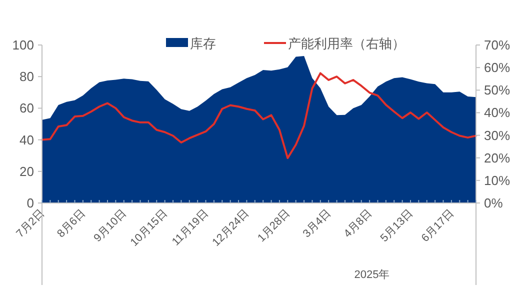 The height and width of the screenshot is (295, 522). Describe the element at coordinates (27, 76) in the screenshot. I see `y-tick-label: 80` at that location.